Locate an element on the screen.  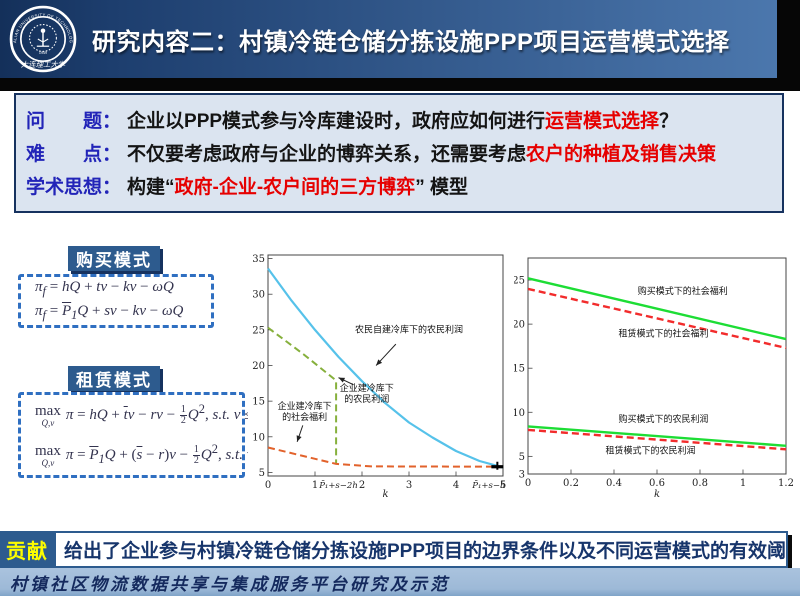
question-label: 问 题： is located at coordinates (74, 121).